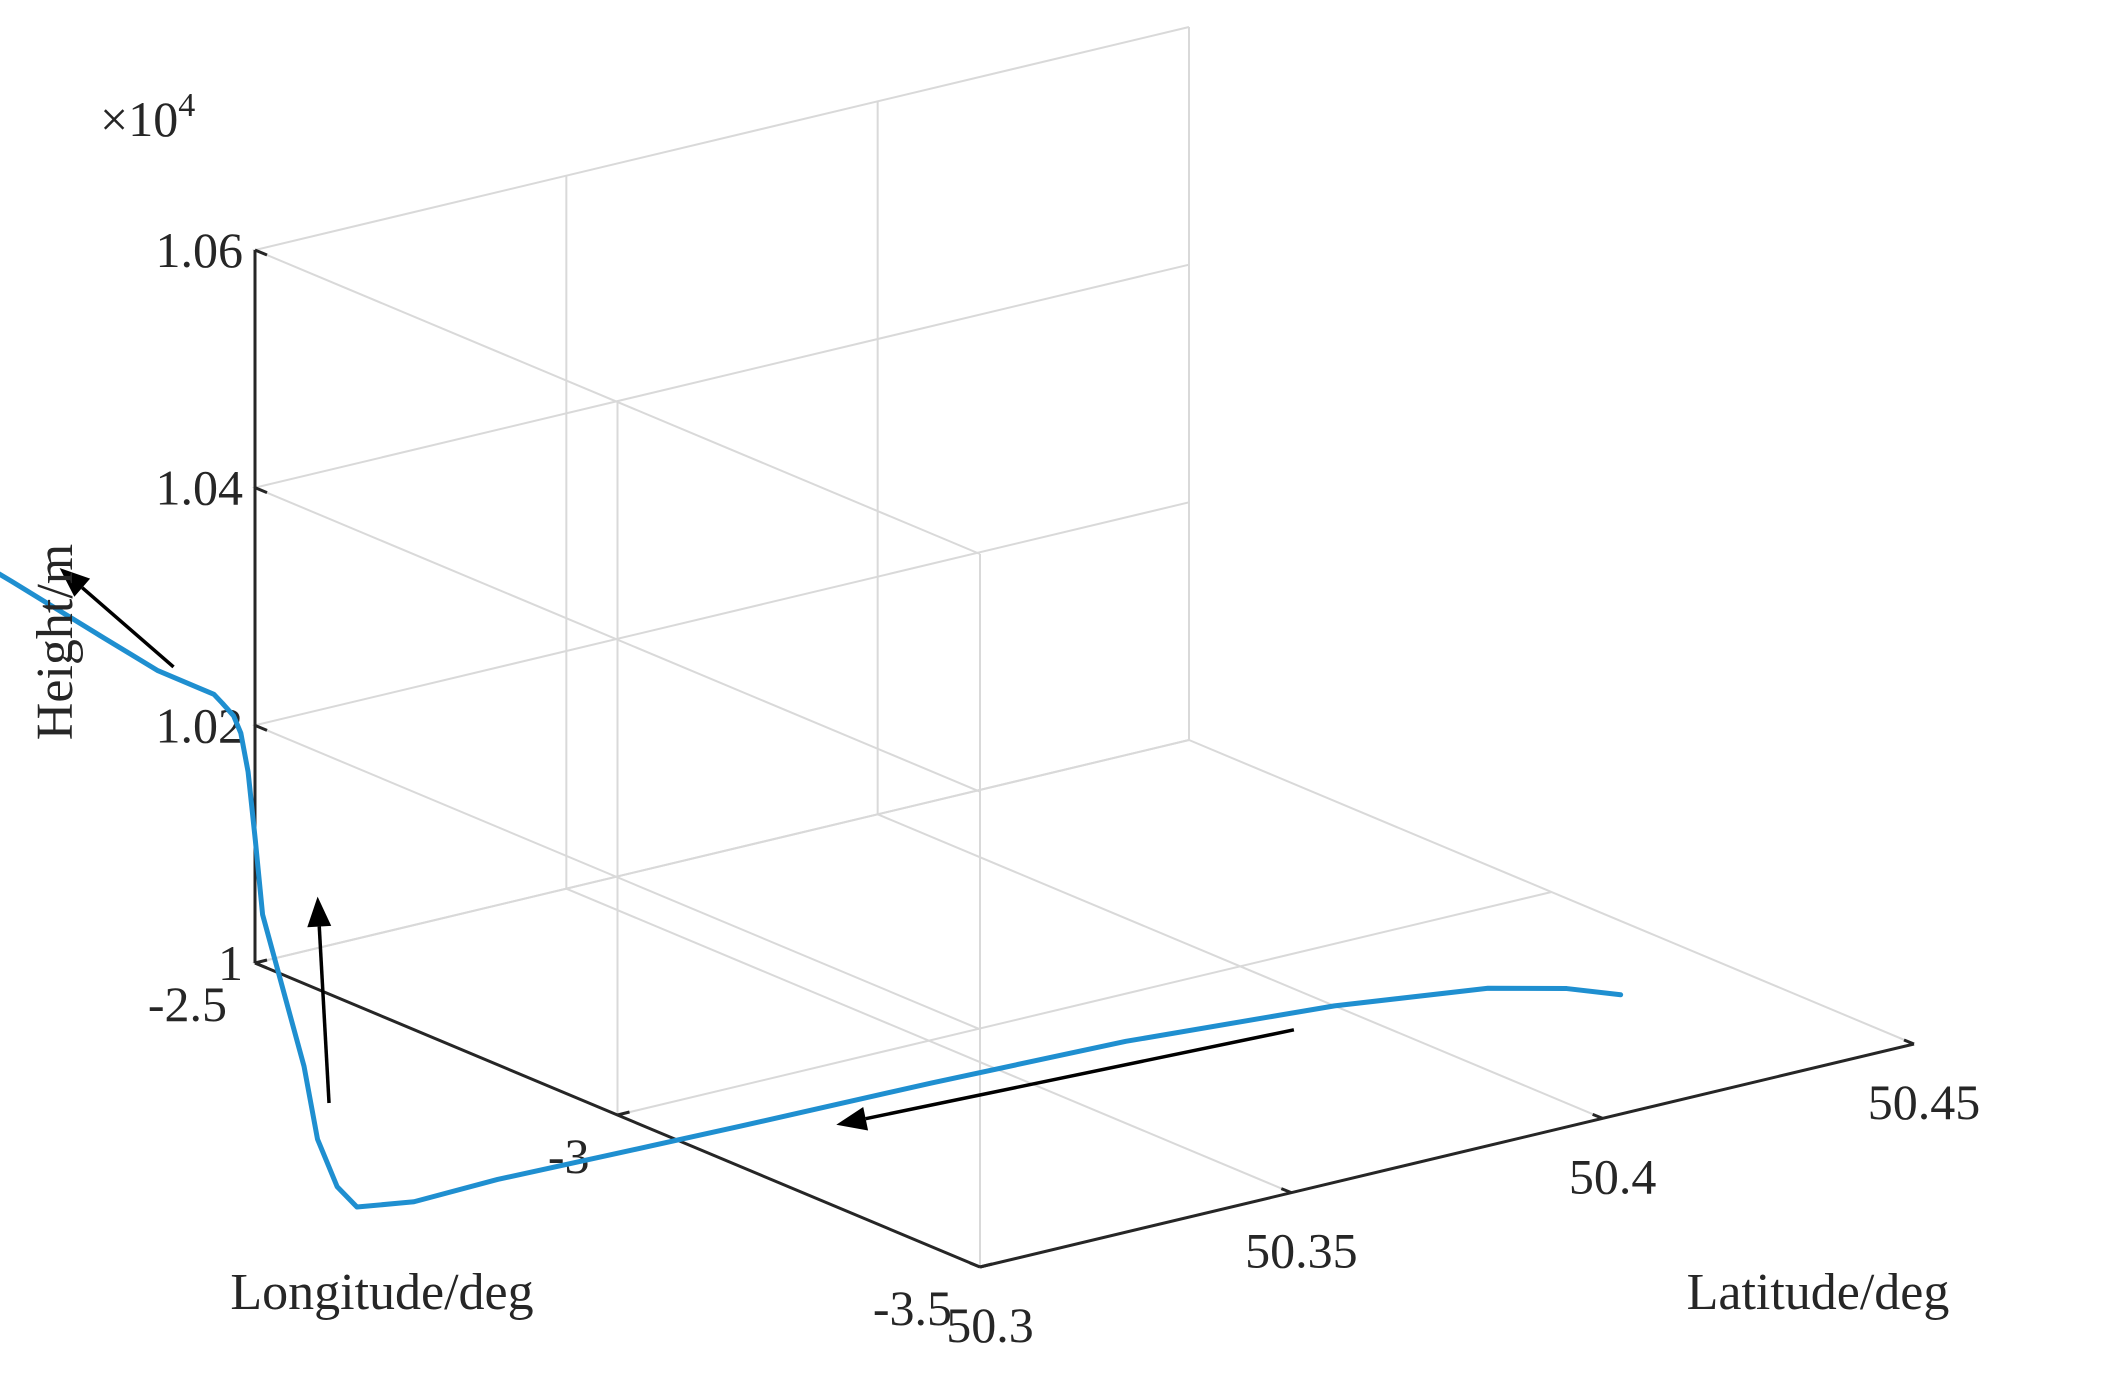 This screenshot has width=2122, height=1382. I want to click on y-tick-label: -2.5, so click(187, 1004).